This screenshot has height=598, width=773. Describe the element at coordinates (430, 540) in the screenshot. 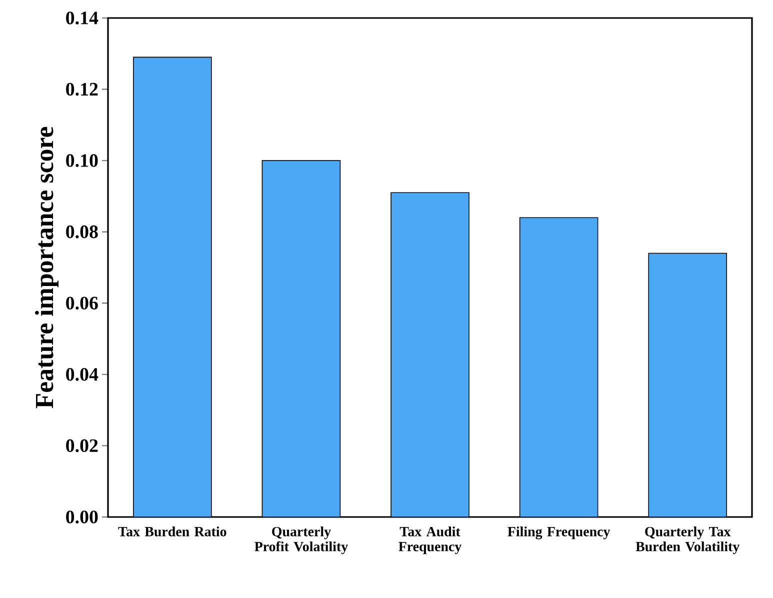

I see `x-tick-label: Tax Audit Frequency` at that location.